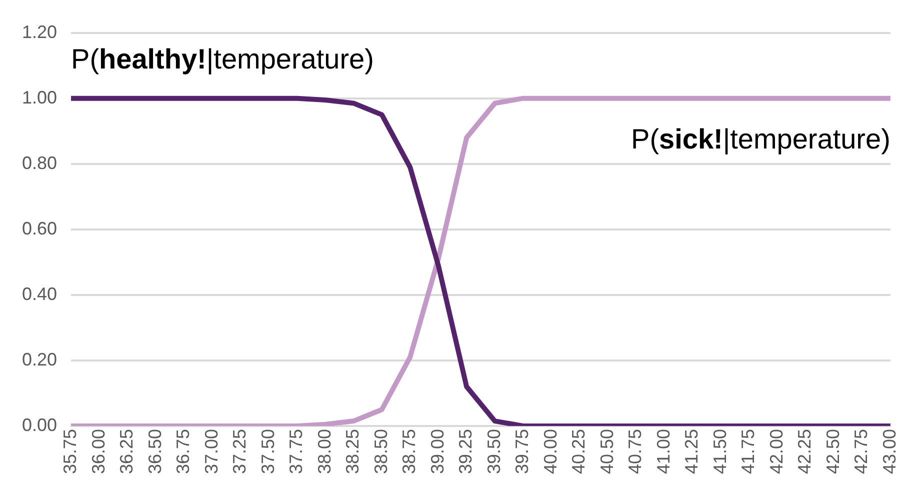  I want to click on x-tick-label: 38.75, so click(409, 451).